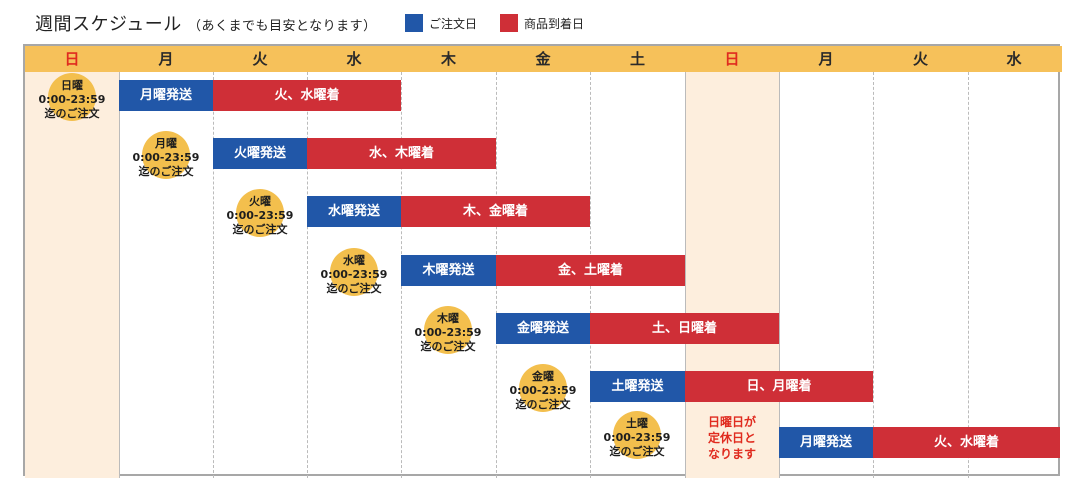 The image size is (1087, 500). What do you see at coordinates (453, 24) in the screenshot?
I see `legend-label-order: ご注文日` at bounding box center [453, 24].